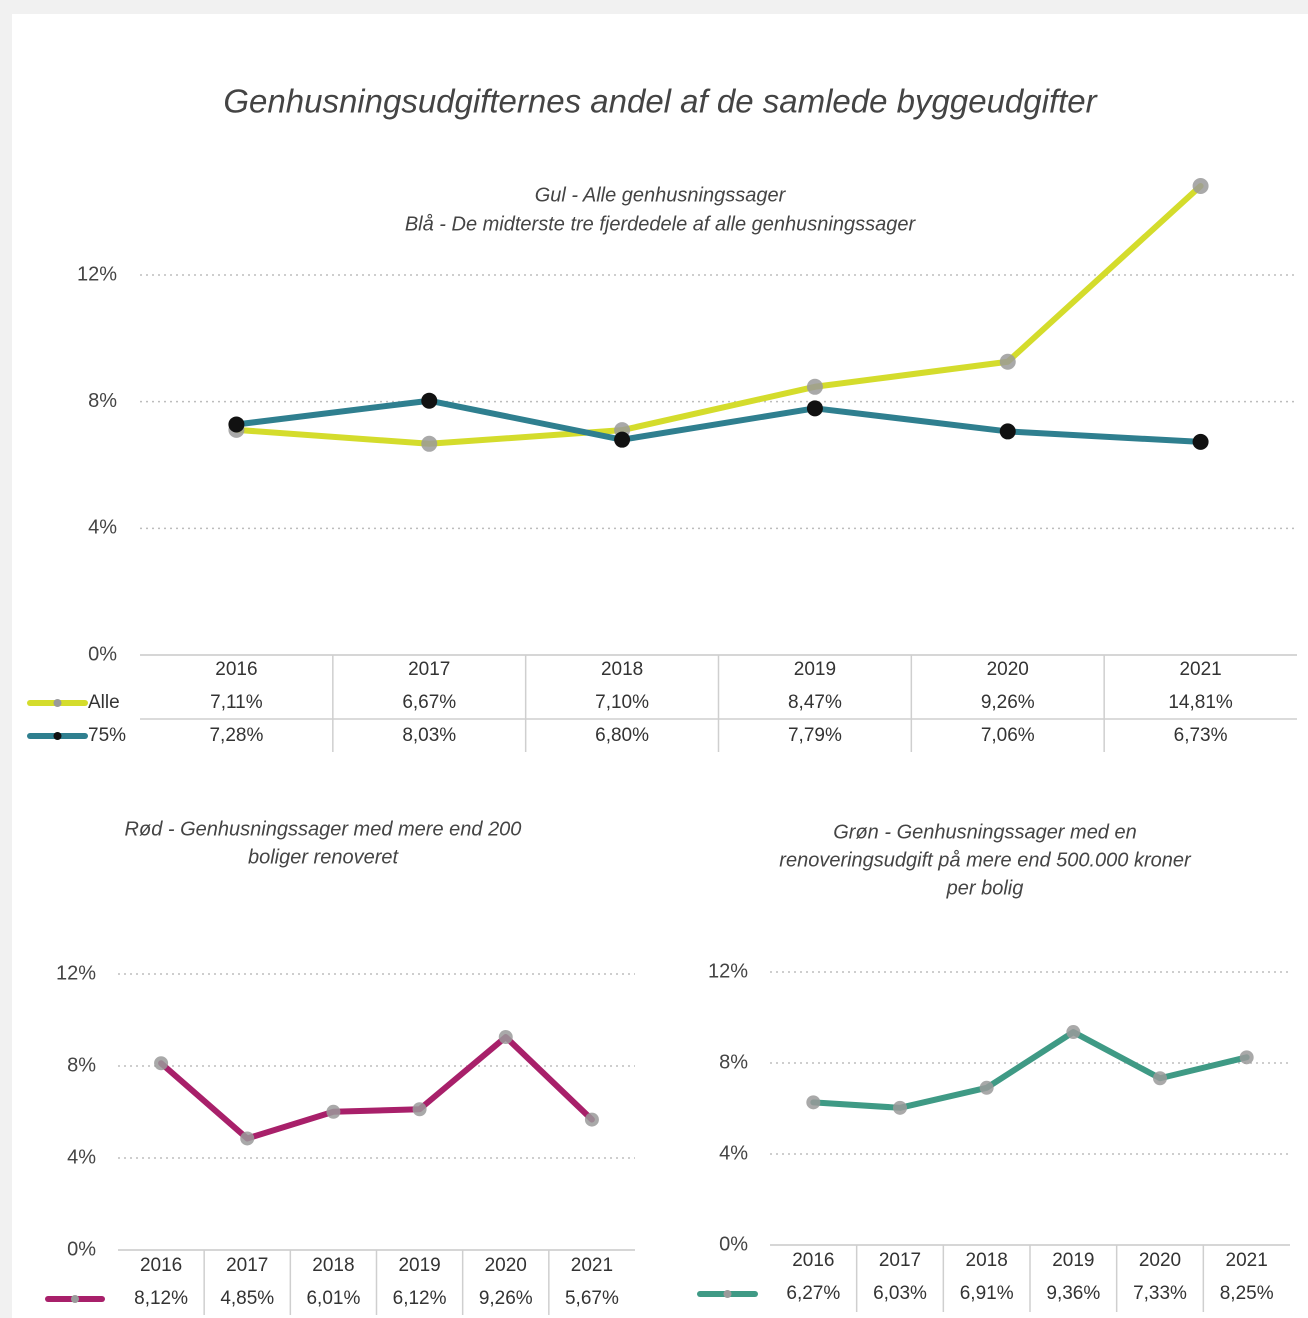 This screenshot has height=1318, width=1308. Describe the element at coordinates (107, 735) in the screenshot. I see `legend-label: 75%` at that location.